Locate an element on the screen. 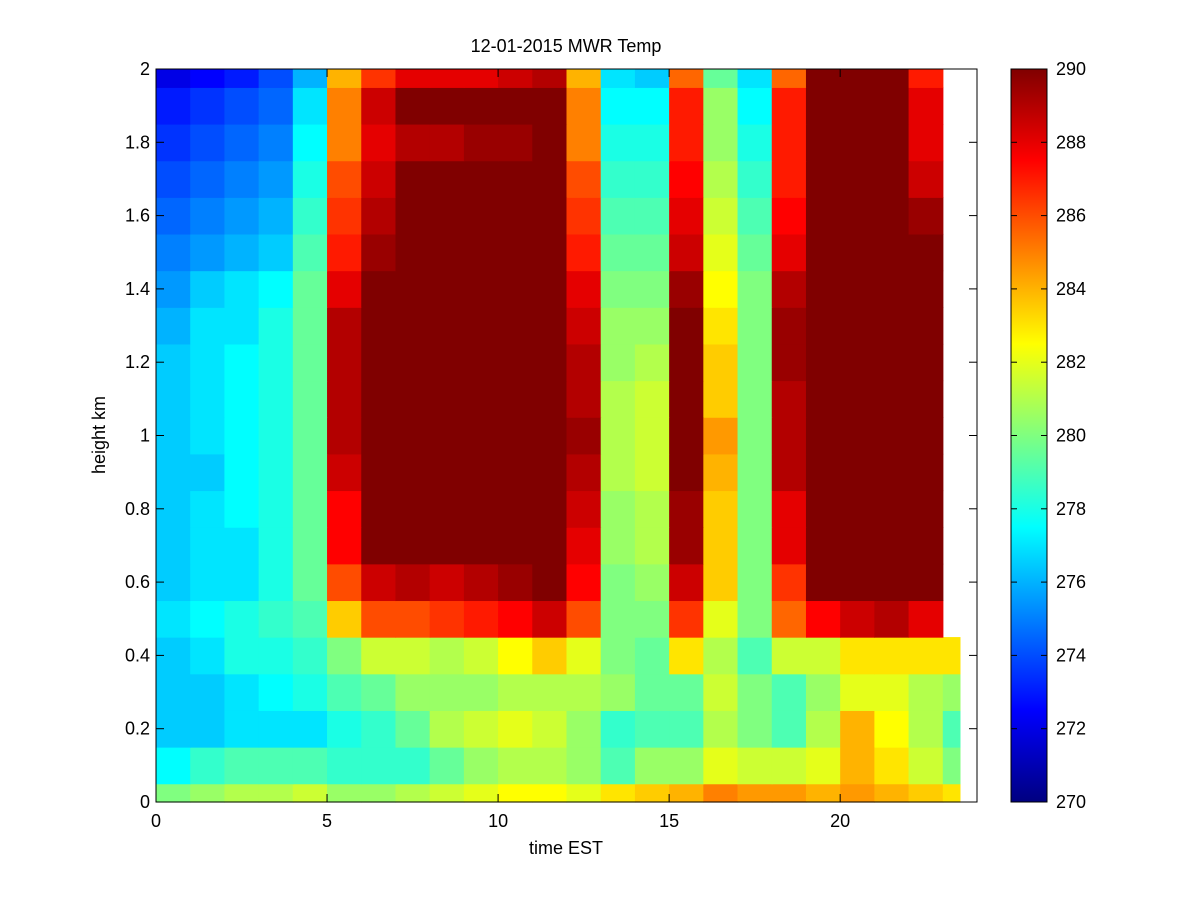 This screenshot has width=1200, height=905. y-tick-label: 0.8 is located at coordinates (137, 509).